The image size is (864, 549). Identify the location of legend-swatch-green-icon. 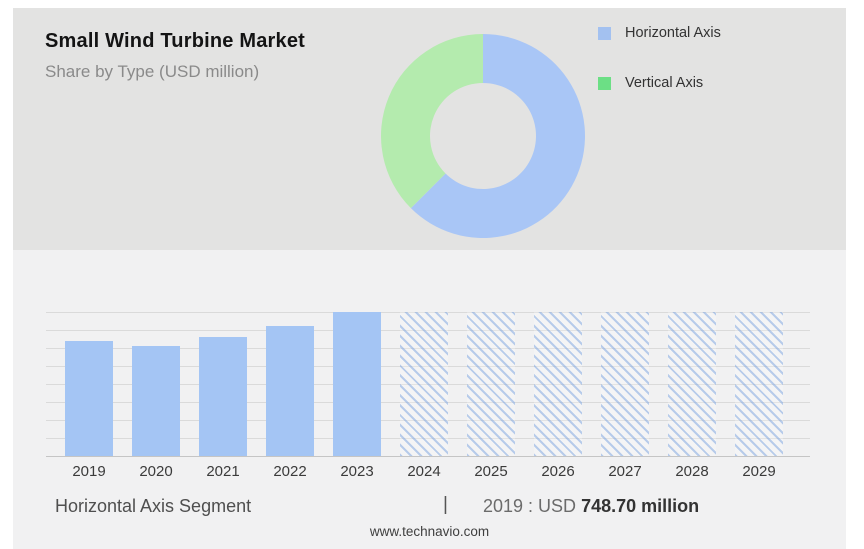
(604, 83).